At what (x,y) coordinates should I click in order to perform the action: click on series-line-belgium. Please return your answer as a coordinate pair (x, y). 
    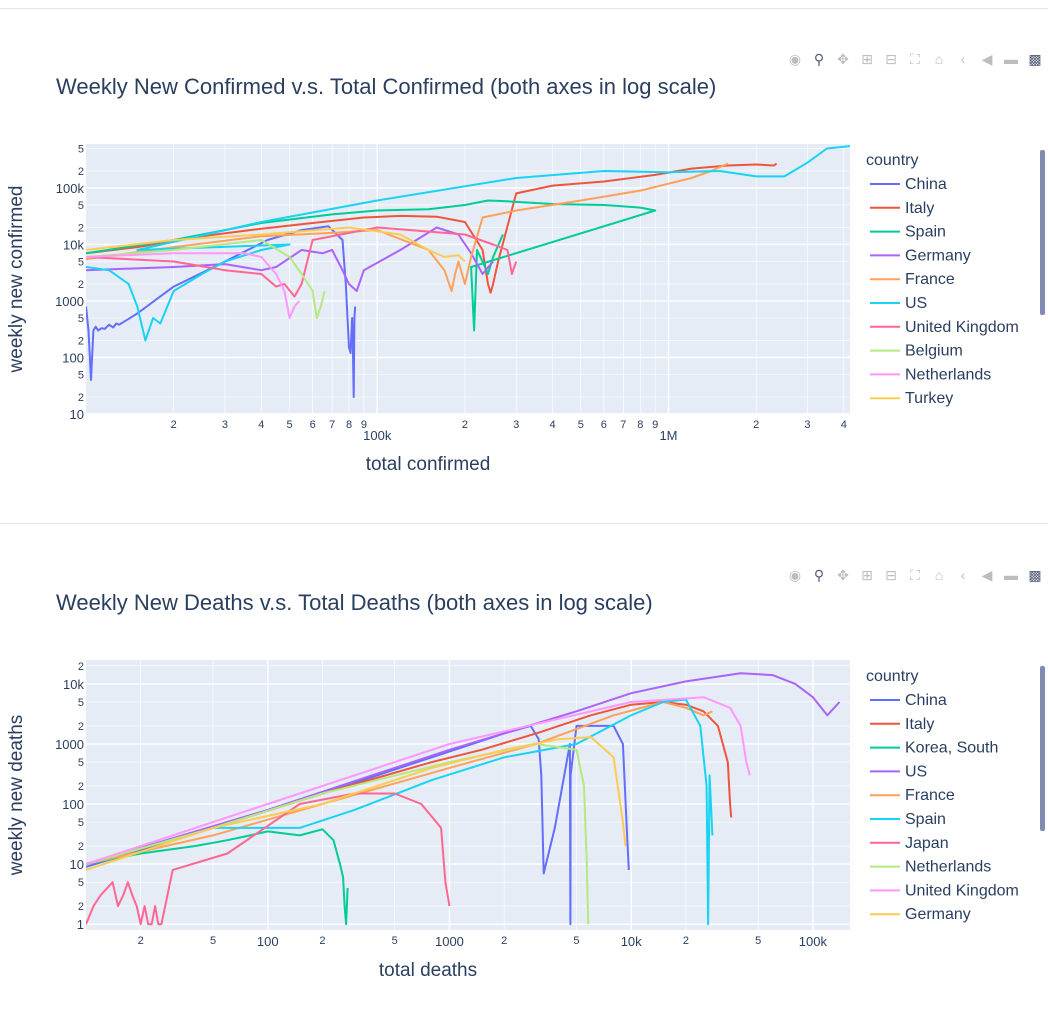
    Looking at the image, I should click on (206, 279).